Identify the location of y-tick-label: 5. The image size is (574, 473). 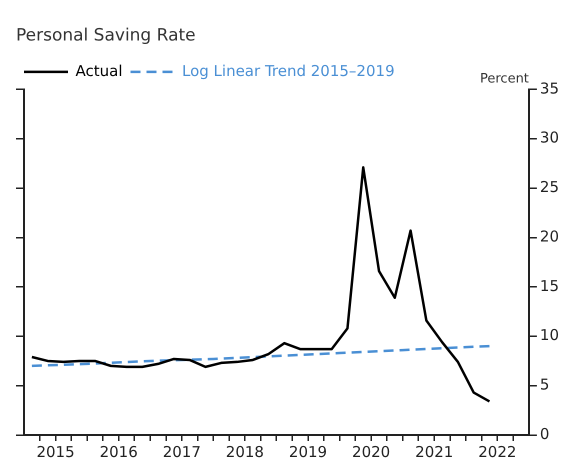
(545, 385).